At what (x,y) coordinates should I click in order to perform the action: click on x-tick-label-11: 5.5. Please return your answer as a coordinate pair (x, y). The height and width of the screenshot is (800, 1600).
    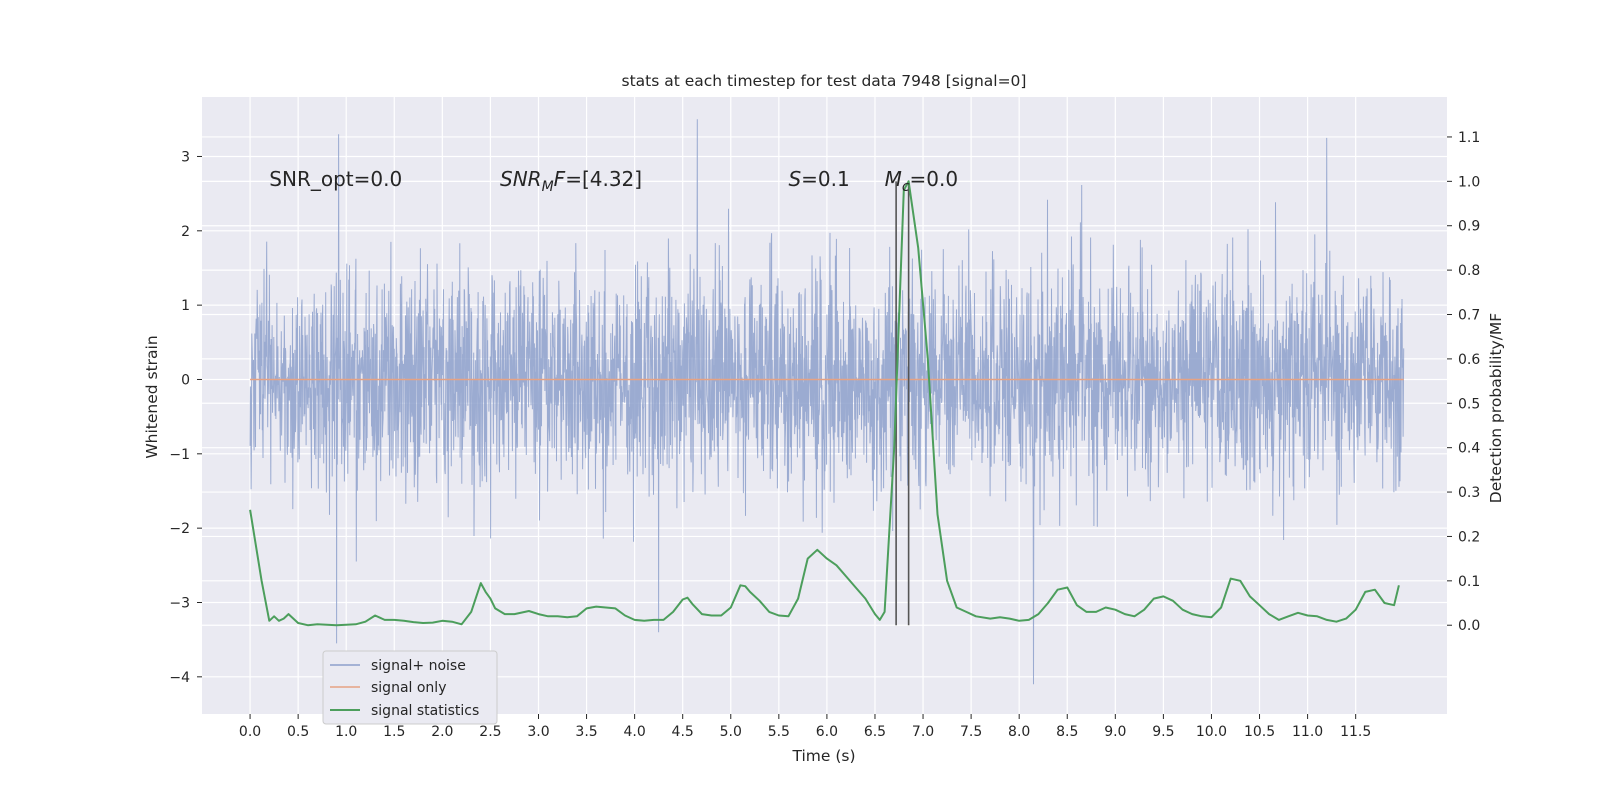
    Looking at the image, I should click on (779, 732).